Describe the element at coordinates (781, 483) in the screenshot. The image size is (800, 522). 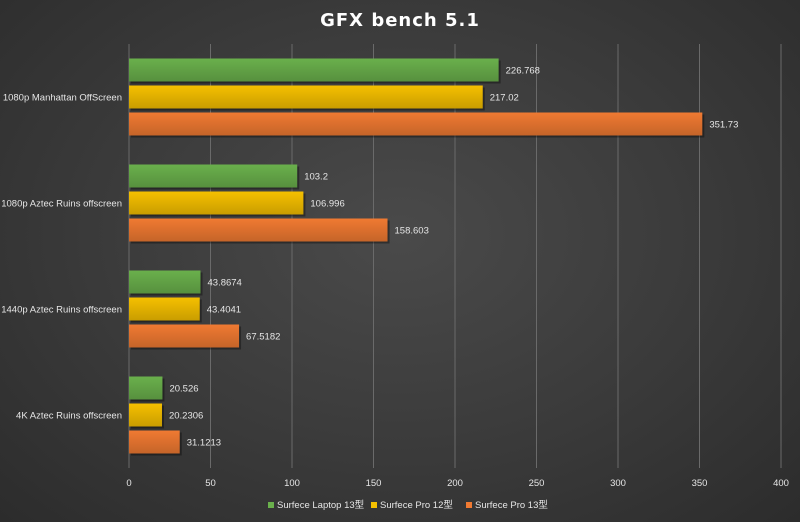
I see `x-tick-label: 400` at that location.